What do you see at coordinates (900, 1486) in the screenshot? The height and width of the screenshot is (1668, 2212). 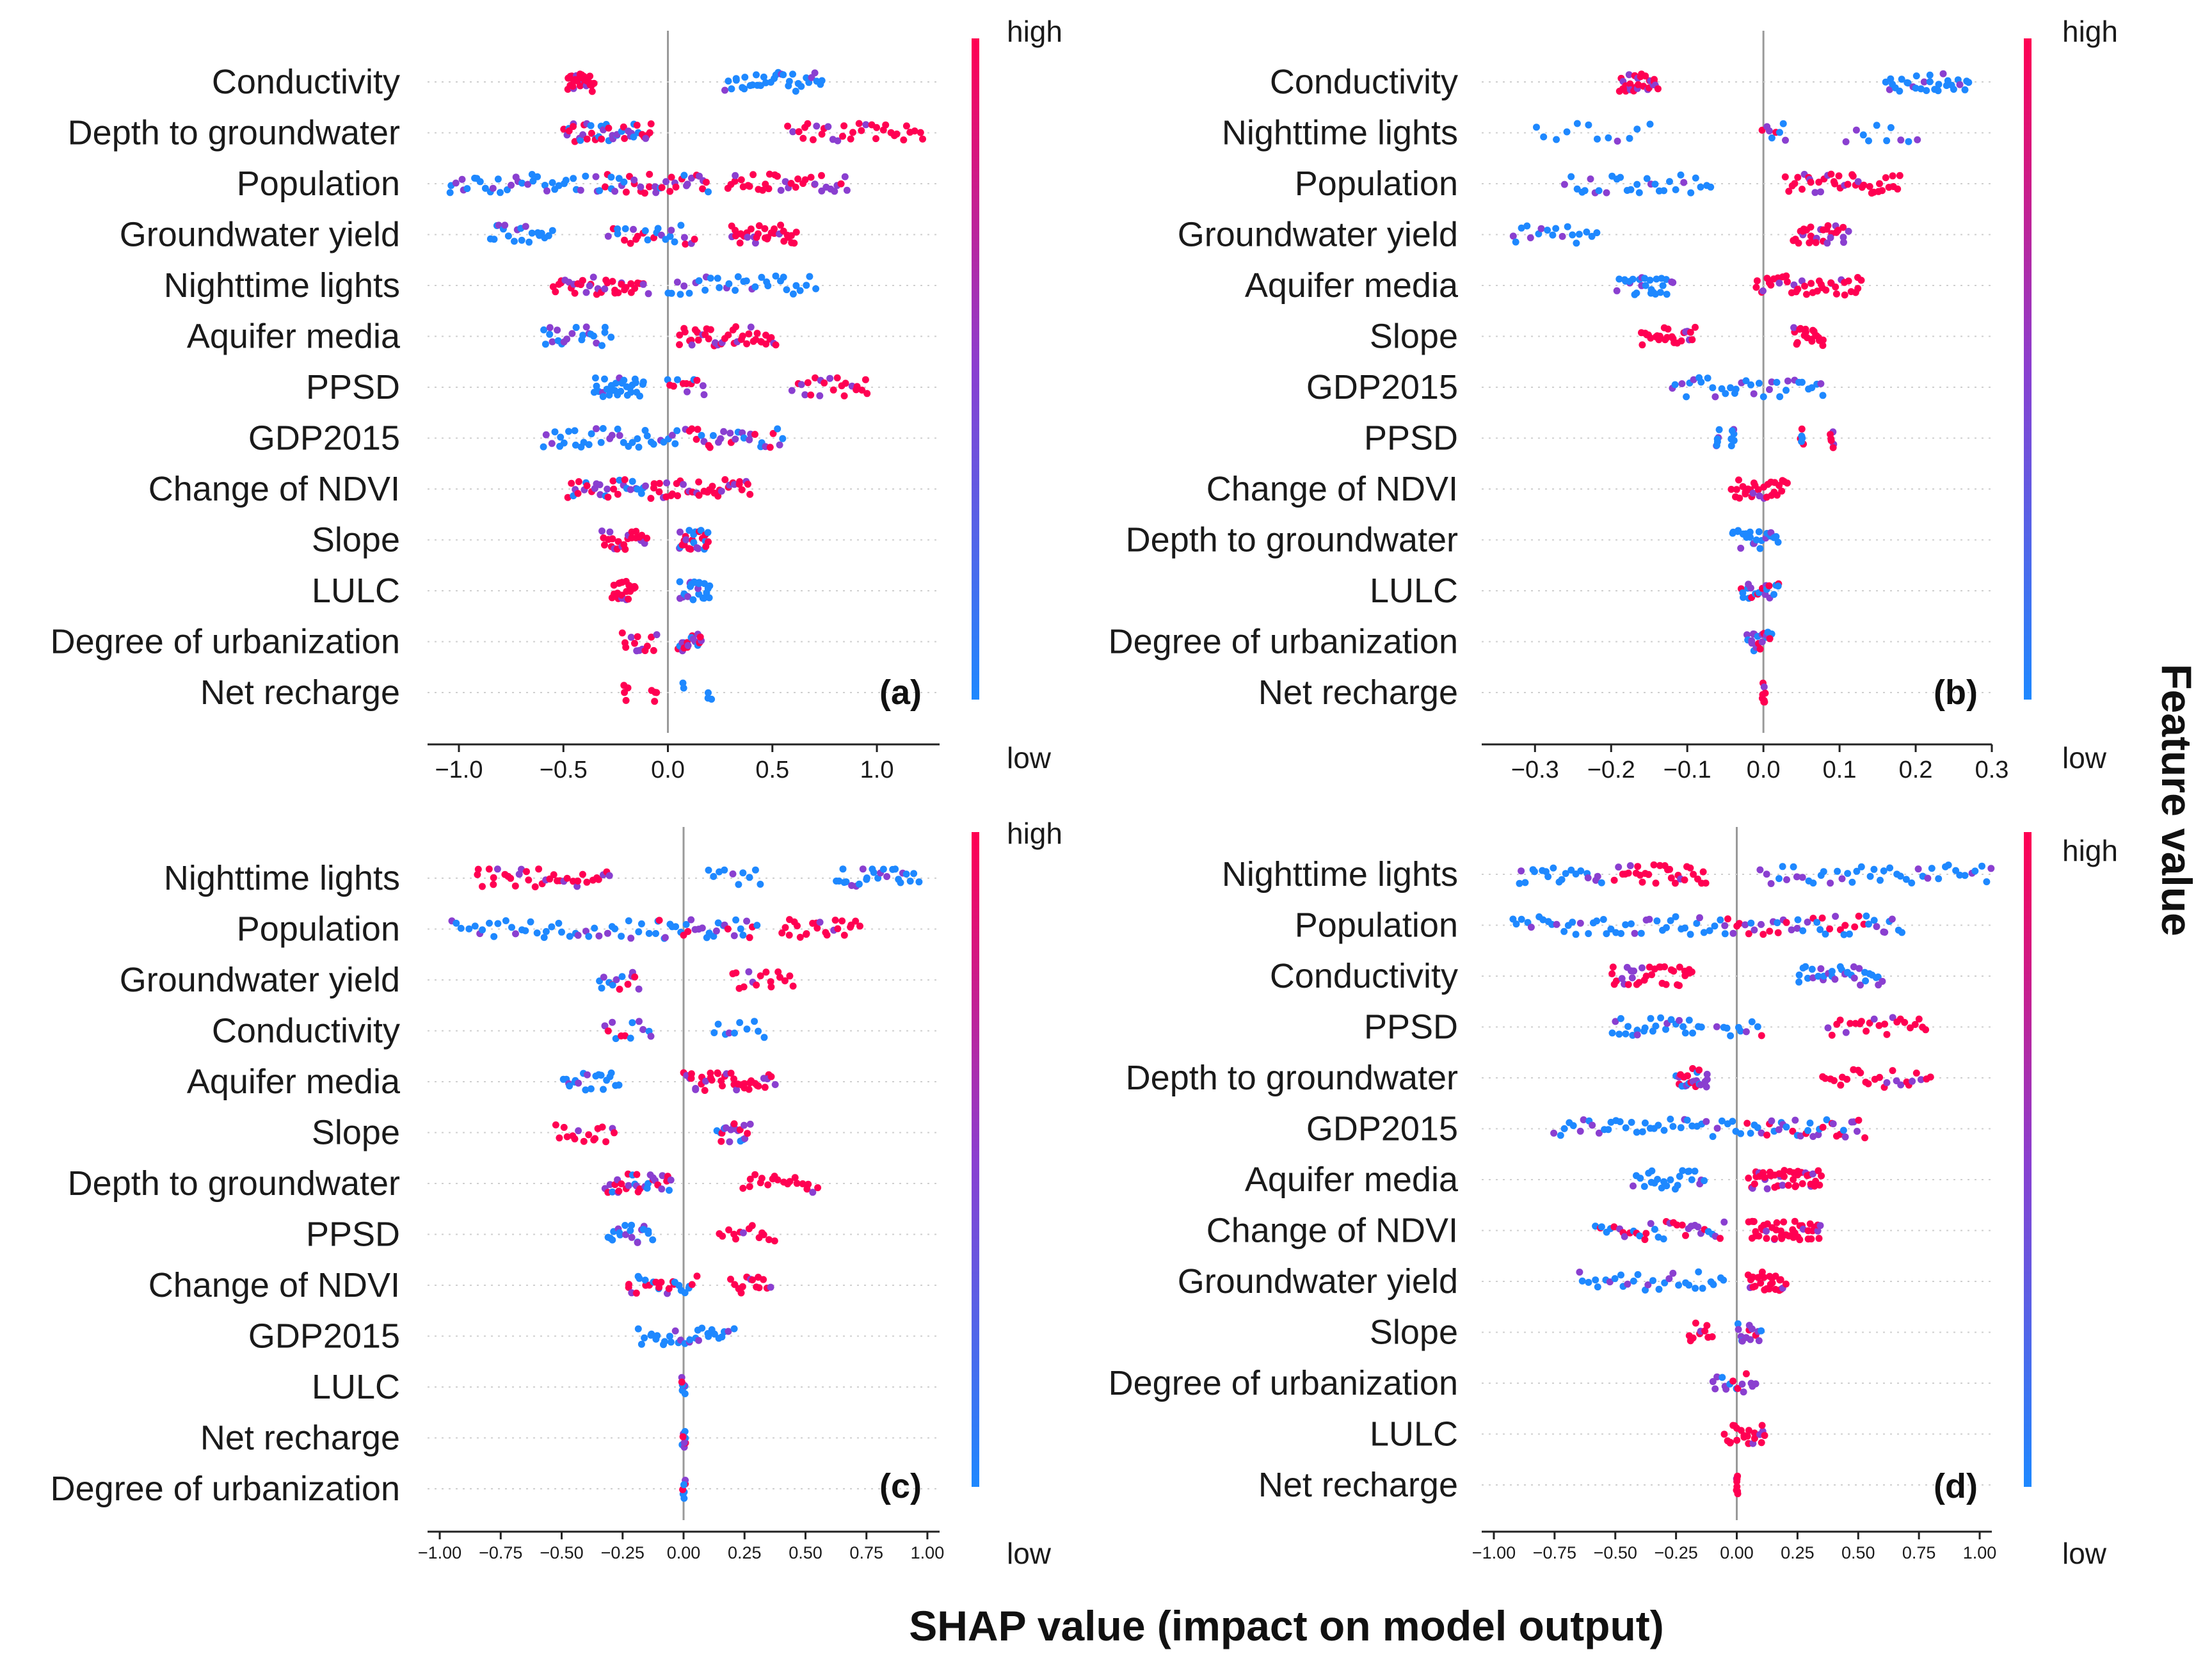 I see `panel-letter: (c)` at bounding box center [900, 1486].